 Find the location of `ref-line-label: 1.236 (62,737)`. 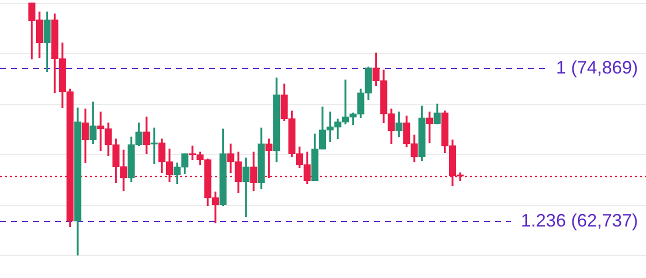

ref-line-label: 1.236 (62,737) is located at coordinates (579, 220).